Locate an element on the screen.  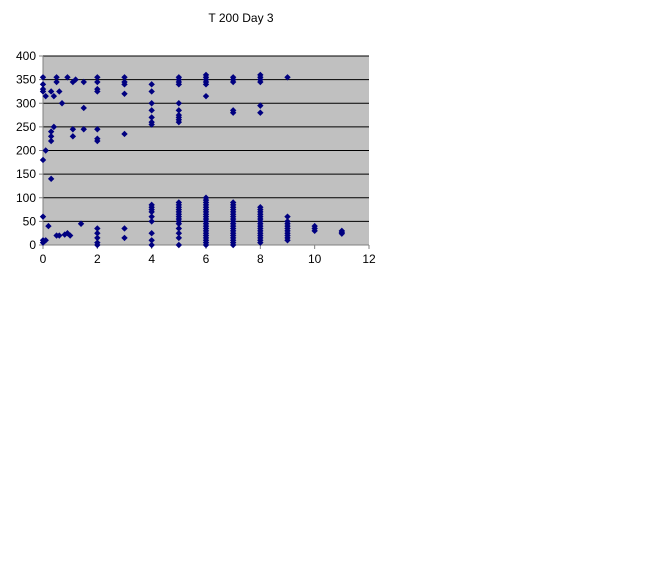
x-tick-label: 10 is located at coordinates (315, 259).